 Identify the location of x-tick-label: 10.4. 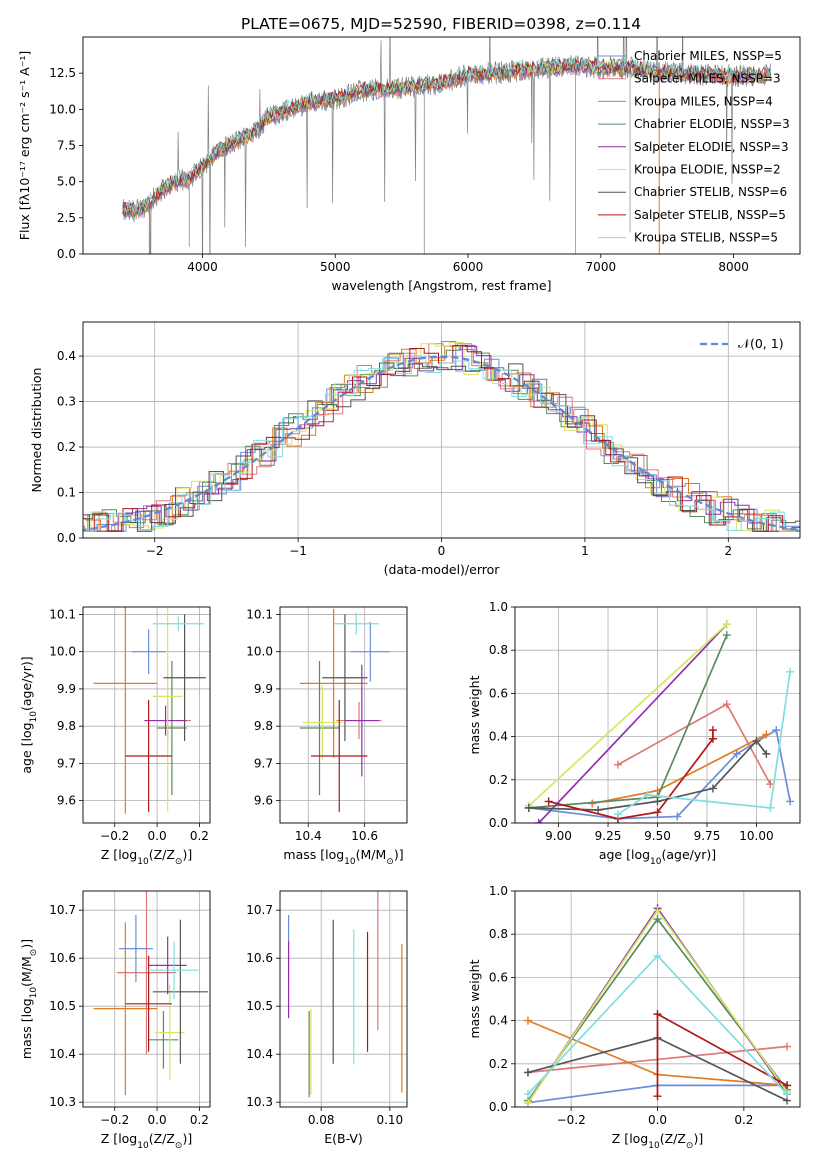
(308, 836).